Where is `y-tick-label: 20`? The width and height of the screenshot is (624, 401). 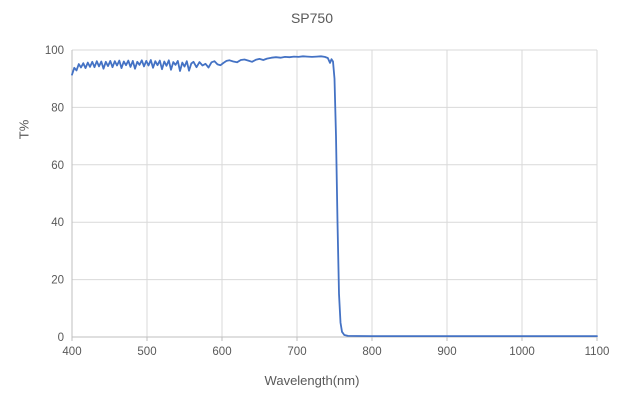 y-tick-label: 20 is located at coordinates (57, 281).